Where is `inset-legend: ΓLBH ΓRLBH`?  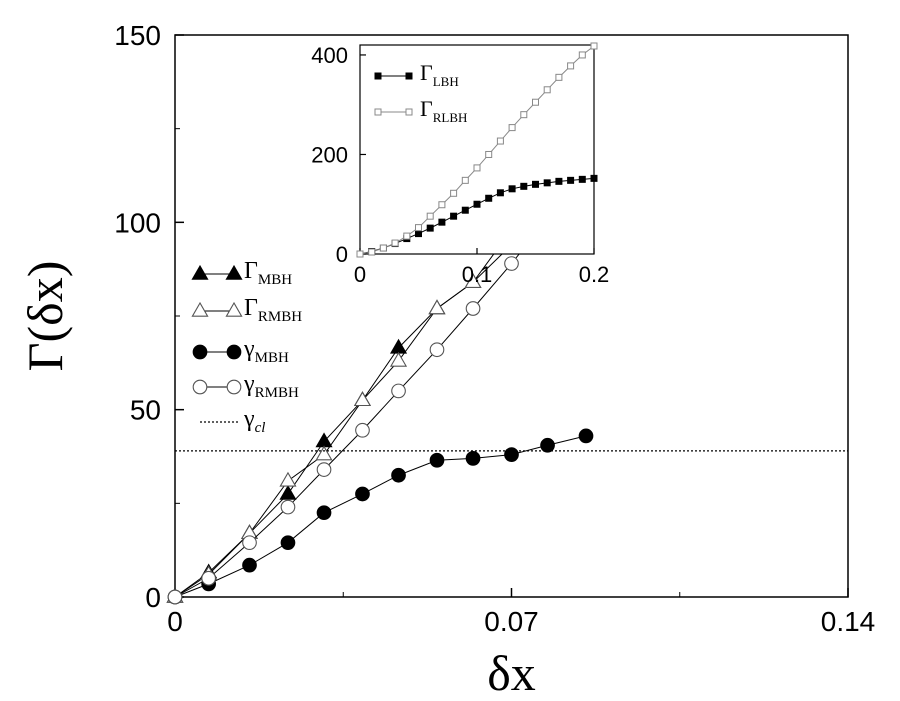 inset-legend: ΓLBH ΓRLBH is located at coordinates (420, 92).